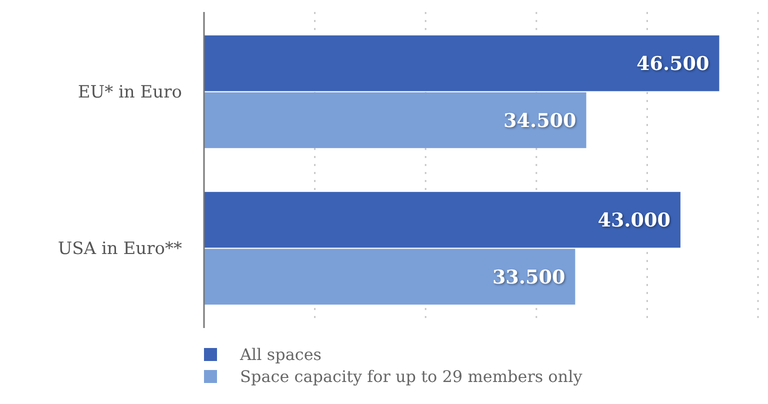 The width and height of the screenshot is (768, 404). I want to click on legend-label: Space capacity for up to 29 members only, so click(411, 376).